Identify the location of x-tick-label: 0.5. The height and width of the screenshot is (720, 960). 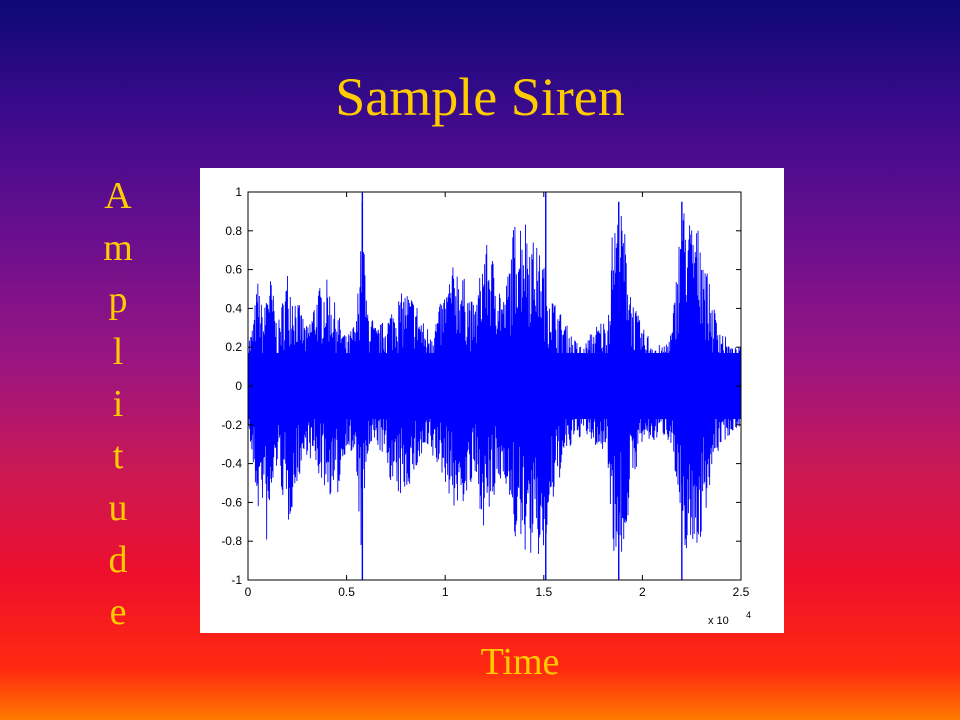
(346, 592).